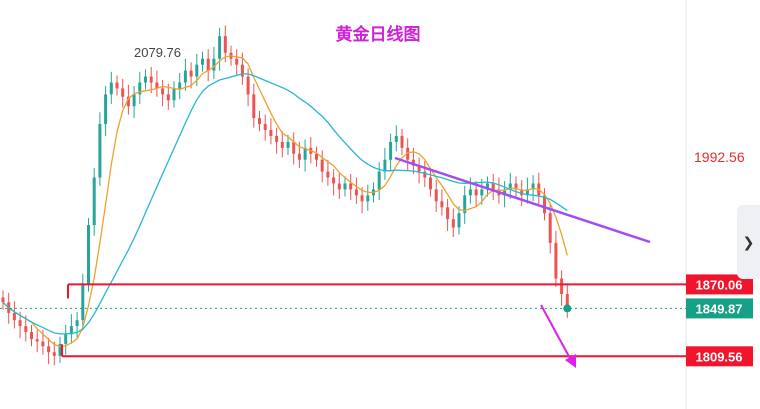 The height and width of the screenshot is (409, 760). I want to click on current-price-tag, so click(719, 308).